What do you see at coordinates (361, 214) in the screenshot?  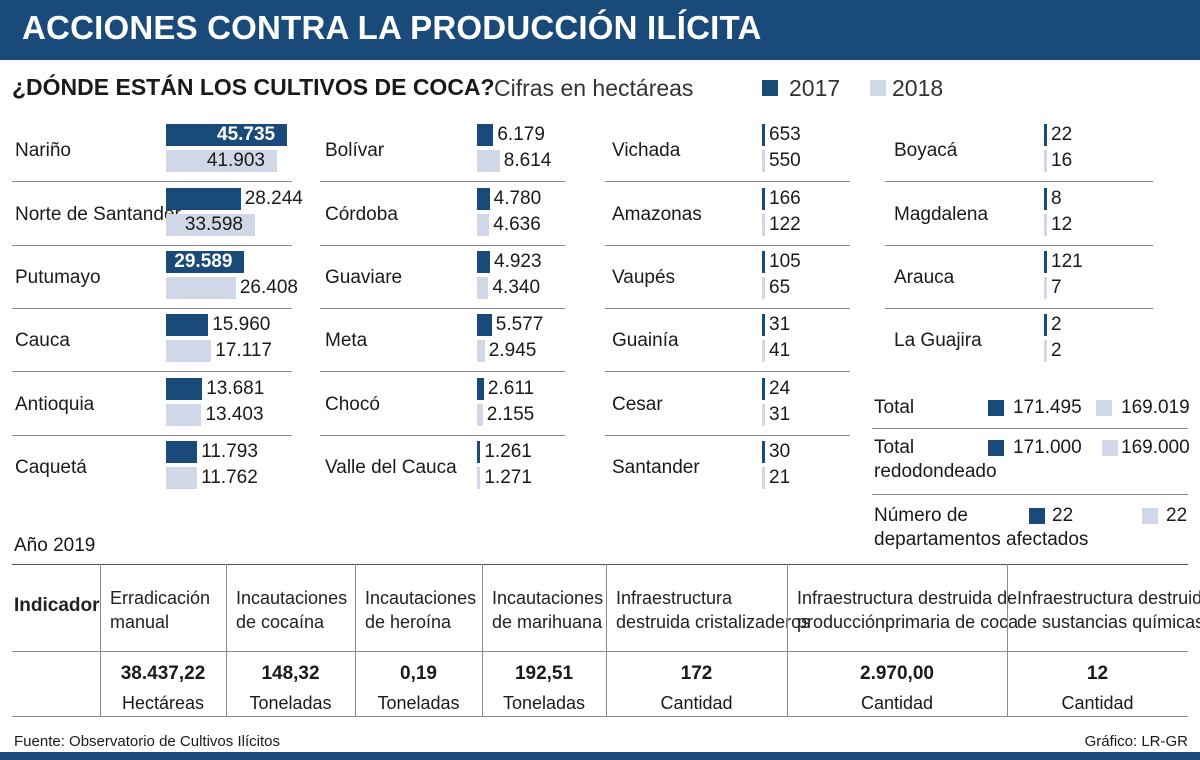 I see `department-name: Córdoba` at bounding box center [361, 214].